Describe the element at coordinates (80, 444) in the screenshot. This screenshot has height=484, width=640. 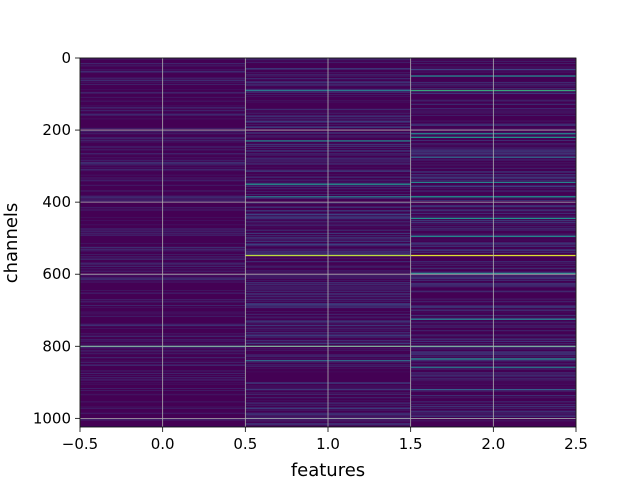
I see `x-tick-label: −0.5` at that location.